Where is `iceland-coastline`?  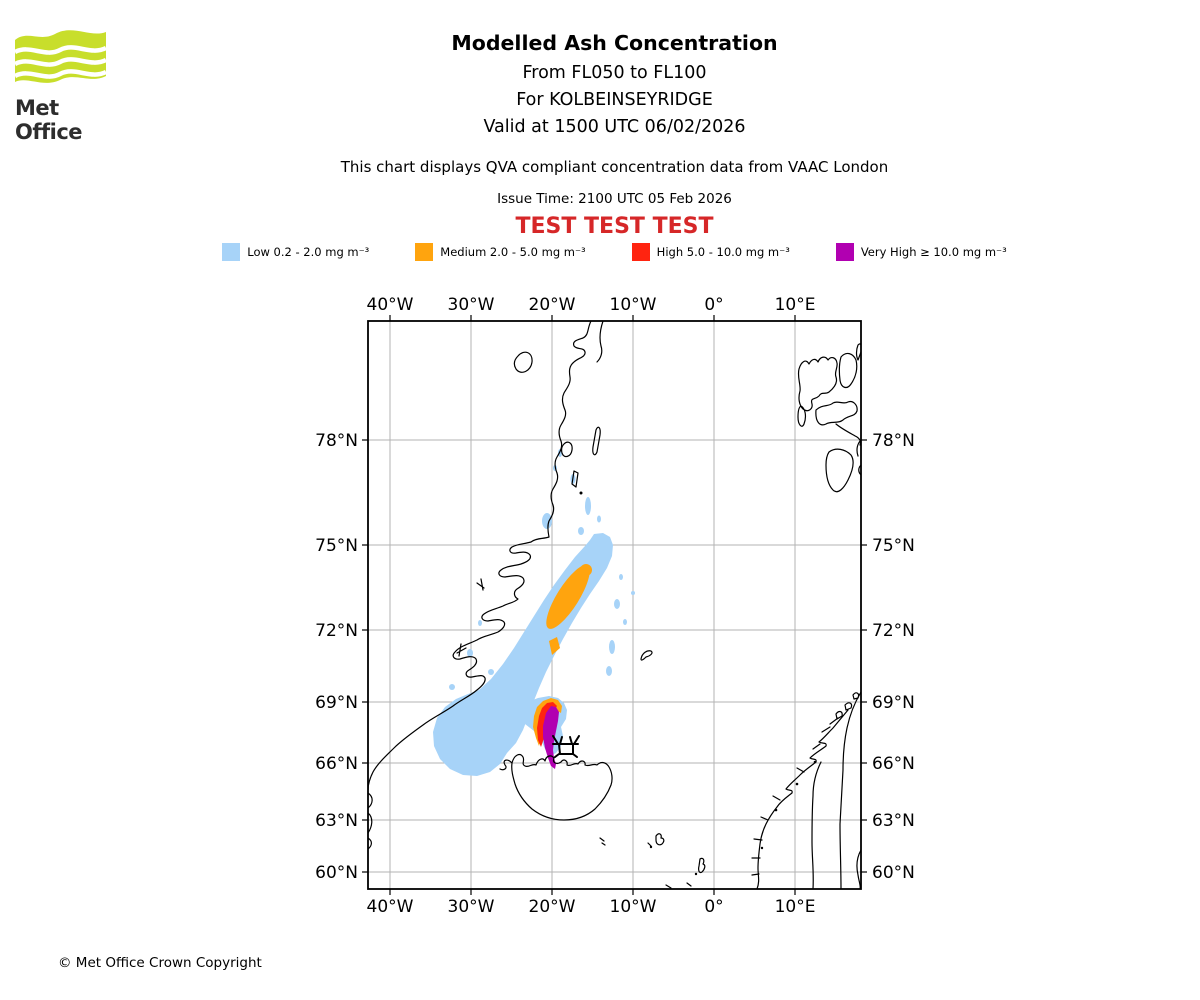 iceland-coastline is located at coordinates (556, 787).